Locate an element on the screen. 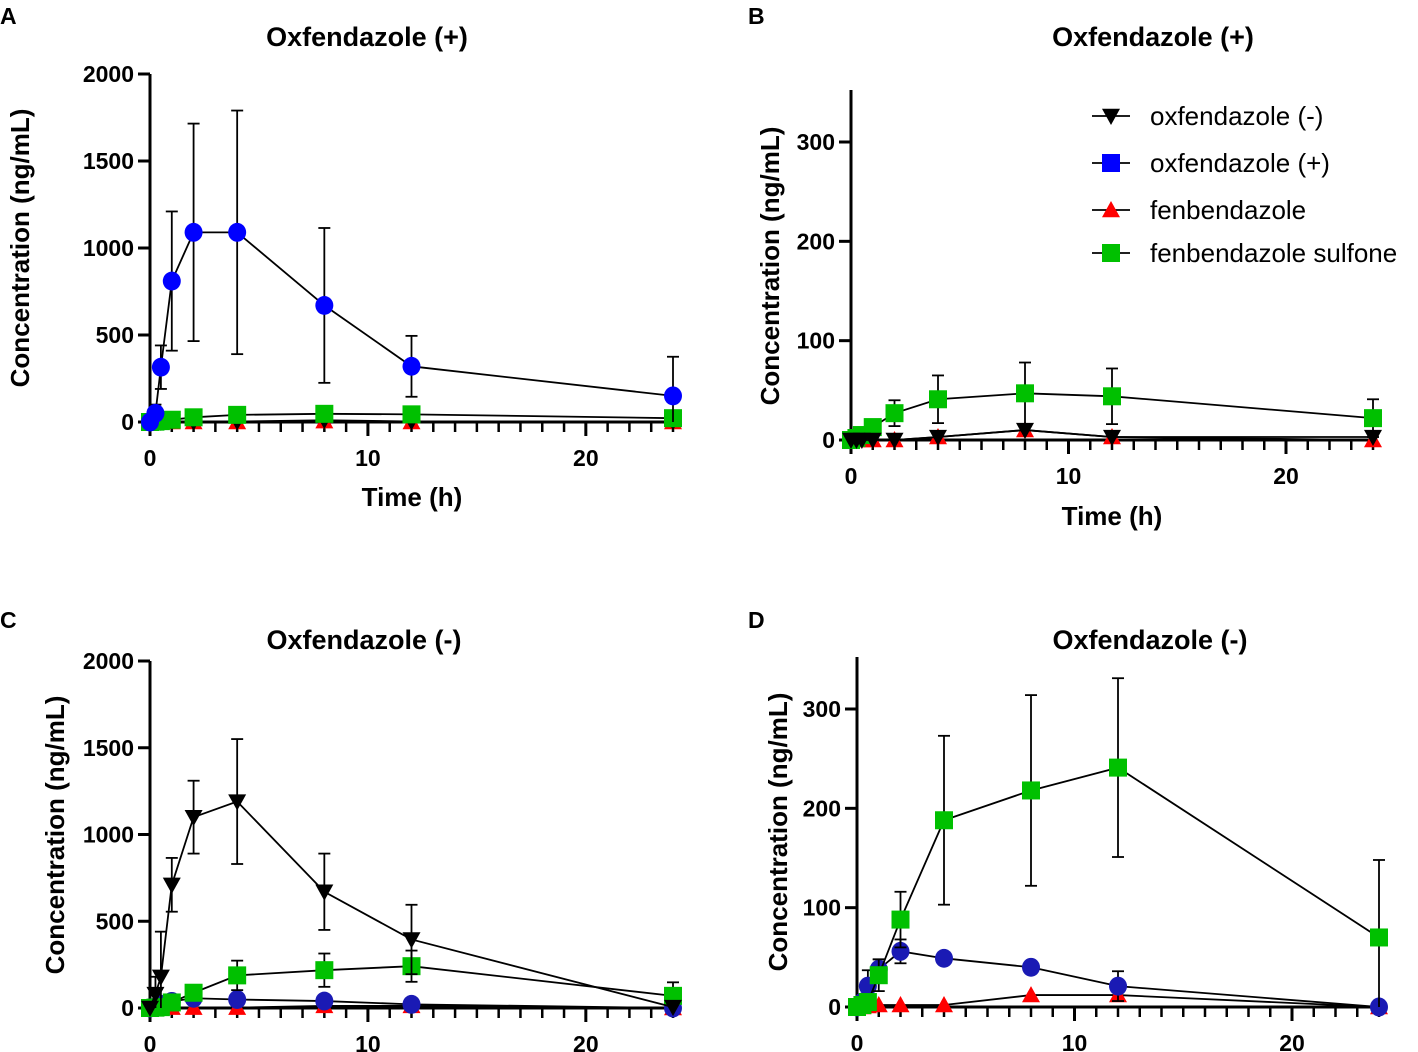 The height and width of the screenshot is (1052, 1418). panel-letter: D is located at coordinates (756, 620).